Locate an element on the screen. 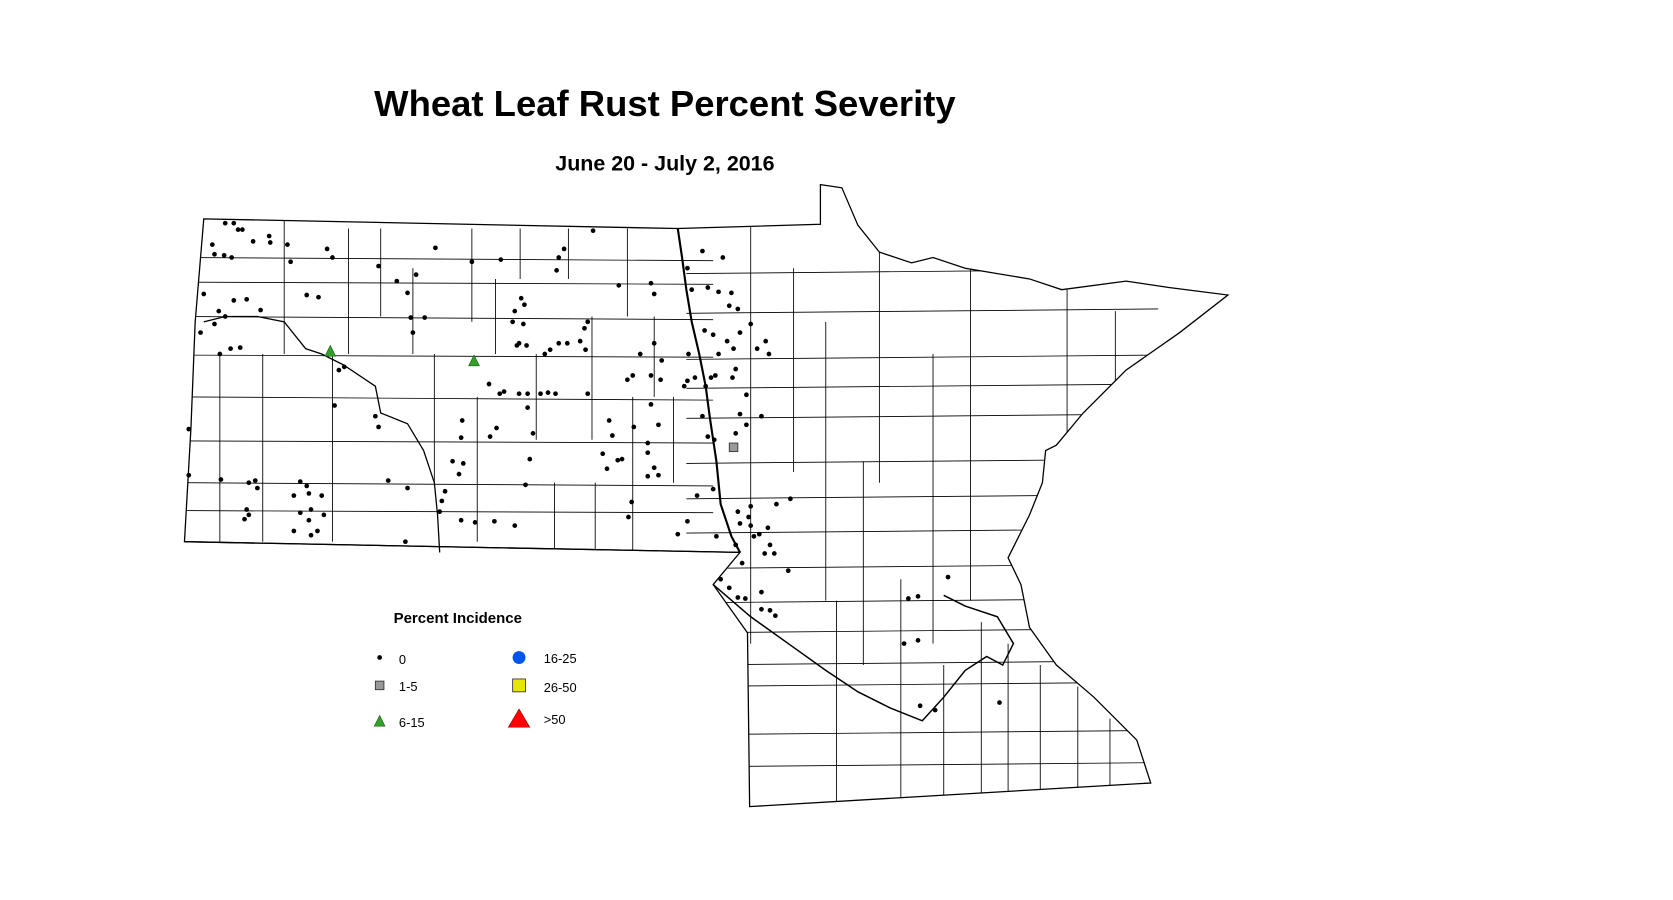 The height and width of the screenshot is (900, 1673). map-title: Wheat Leaf Rust Percent Severity is located at coordinates (665, 103).